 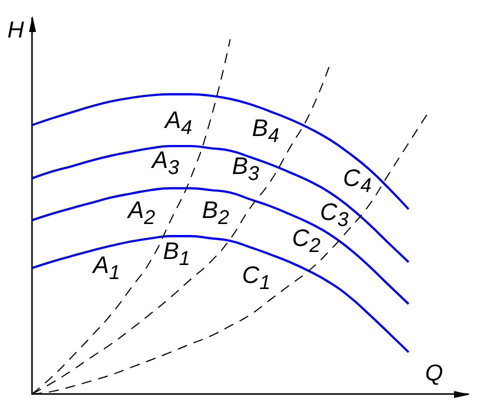 What do you see at coordinates (178, 123) in the screenshot?
I see `annotation: A$_{4}$` at bounding box center [178, 123].